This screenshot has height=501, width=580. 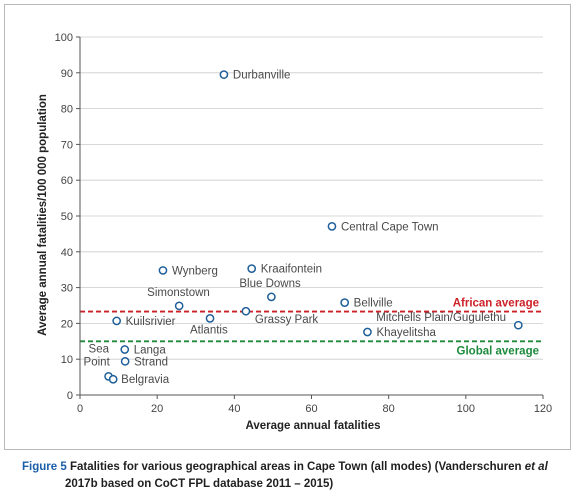 What do you see at coordinates (67, 253) in the screenshot?
I see `y-tick-label-40: 40` at bounding box center [67, 253].